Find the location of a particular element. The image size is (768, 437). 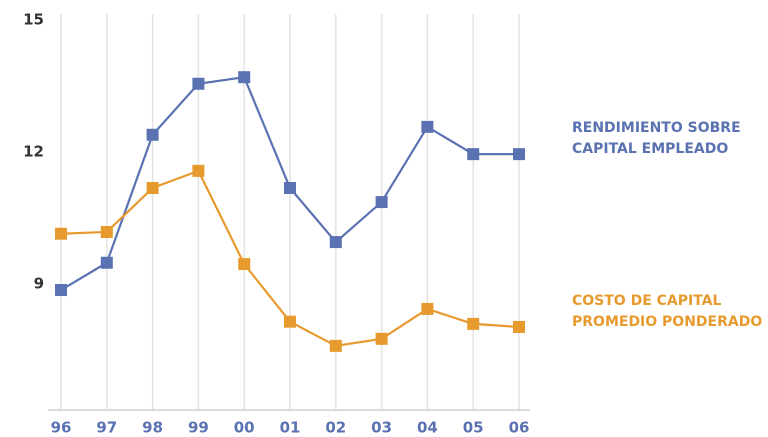

x-tick-label: 97 is located at coordinates (106, 428).